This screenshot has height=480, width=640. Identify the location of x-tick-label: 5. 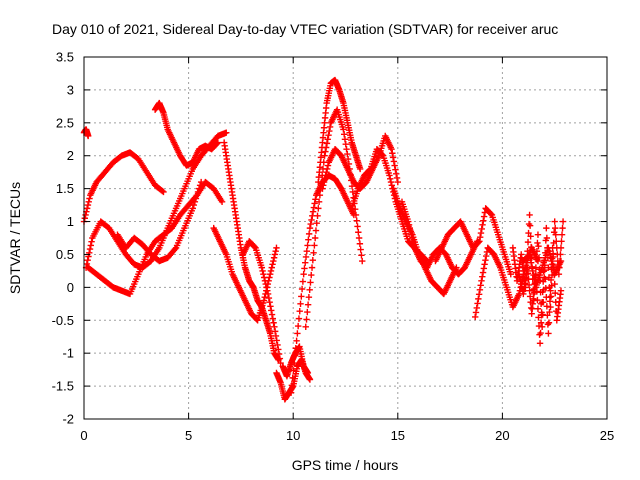
(188, 435).